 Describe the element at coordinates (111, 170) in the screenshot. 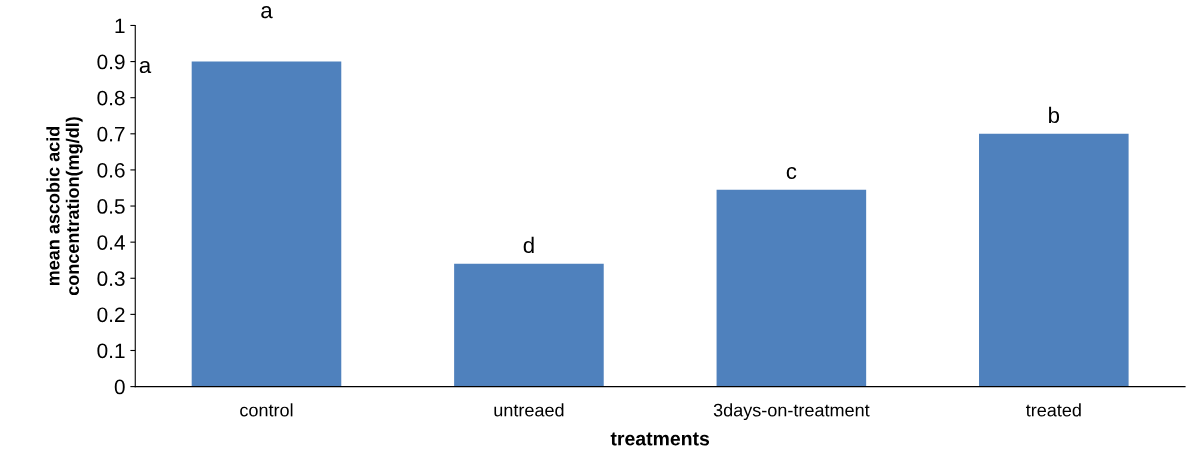

I see `y-tick-label: 0.6` at that location.